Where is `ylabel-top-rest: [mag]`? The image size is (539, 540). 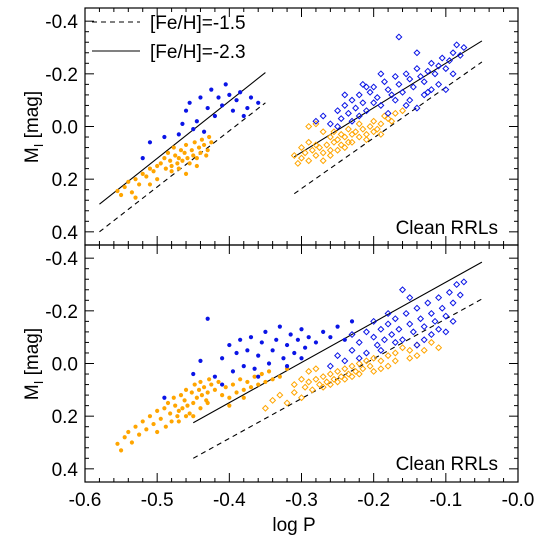 ylabel-top-rest: [mag] is located at coordinates (32, 117).